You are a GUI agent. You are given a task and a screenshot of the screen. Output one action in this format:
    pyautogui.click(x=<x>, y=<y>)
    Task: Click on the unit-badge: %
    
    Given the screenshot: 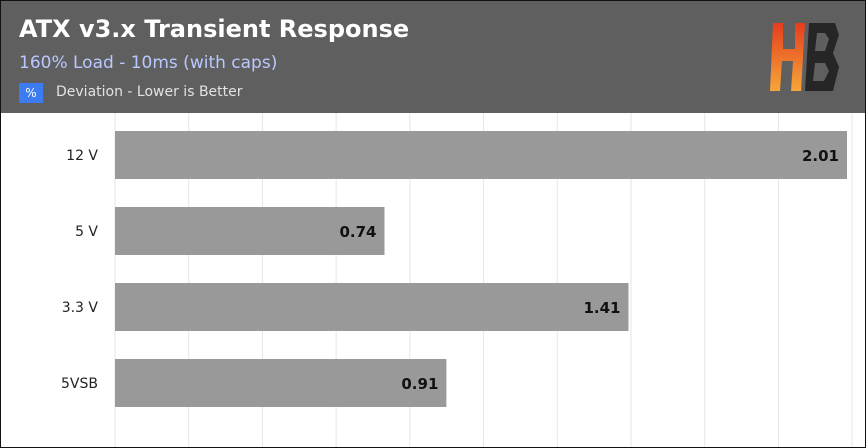 What is the action you would take?
    pyautogui.click(x=31, y=93)
    